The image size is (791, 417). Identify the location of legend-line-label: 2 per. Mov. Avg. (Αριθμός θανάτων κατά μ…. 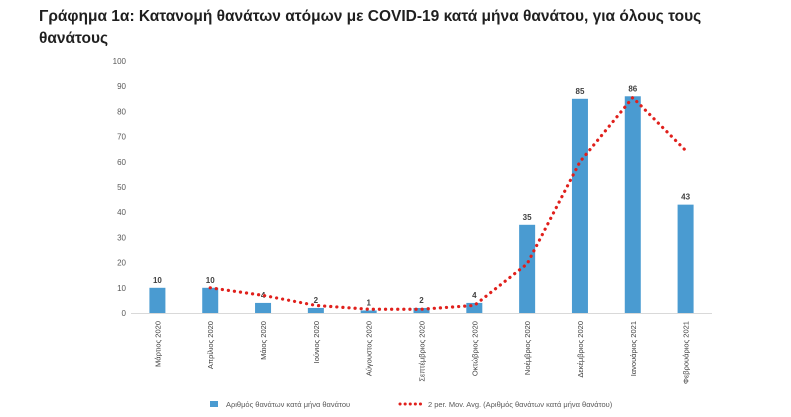
(520, 404).